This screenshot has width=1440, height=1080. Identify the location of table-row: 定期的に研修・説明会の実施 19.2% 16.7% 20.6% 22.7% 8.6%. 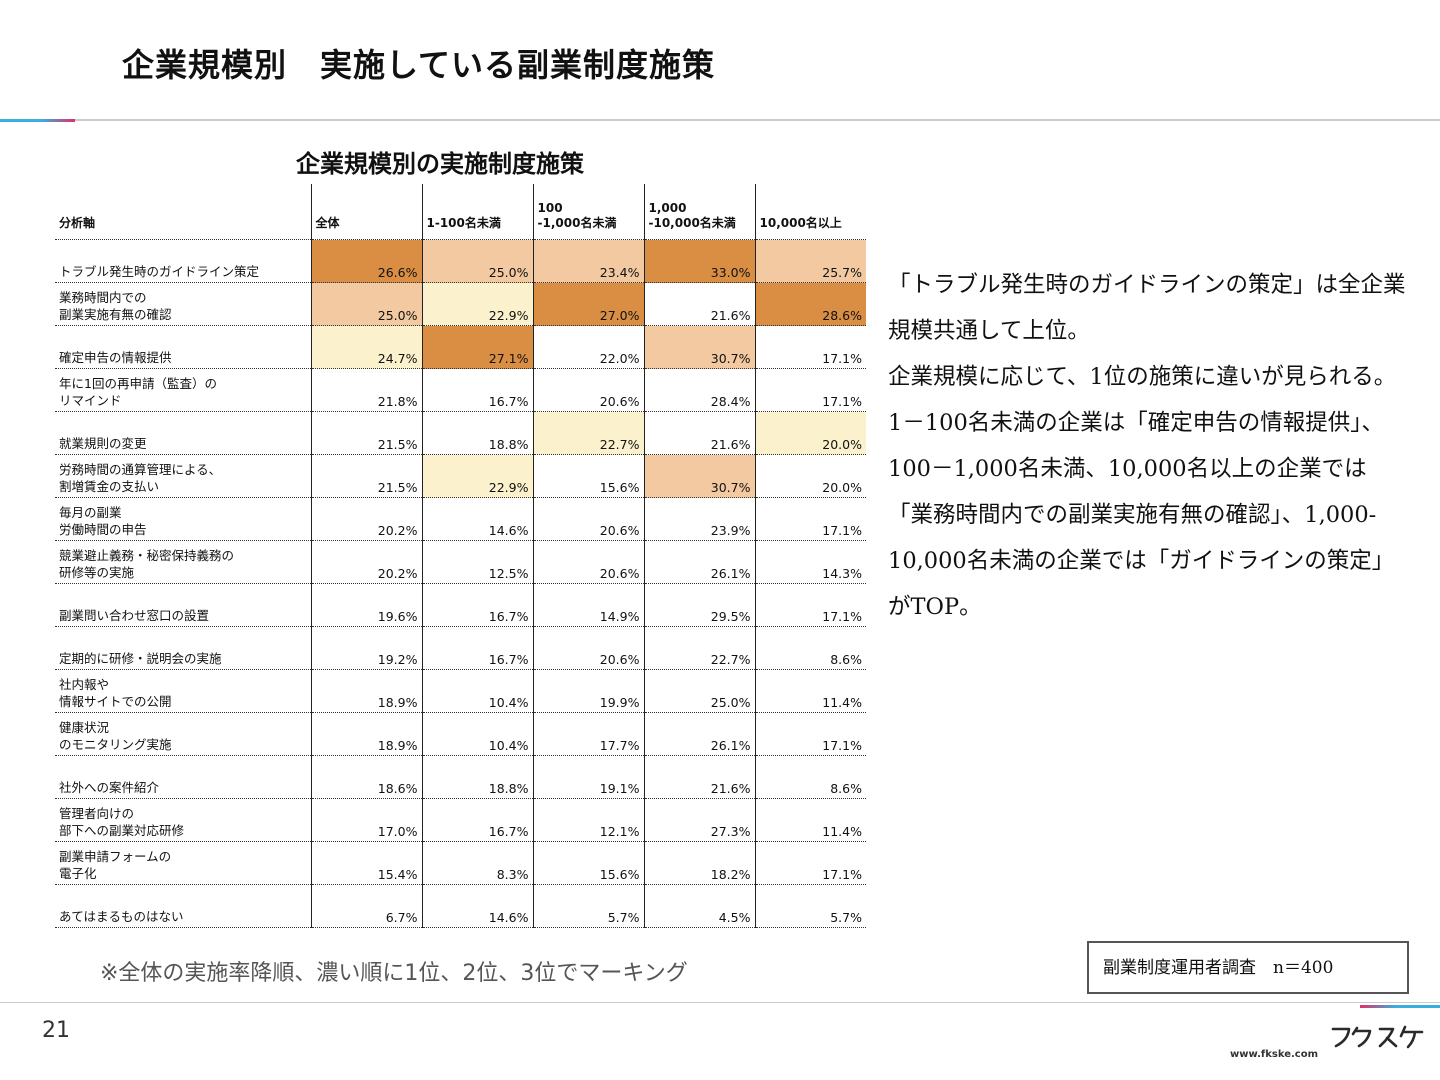
(460, 648).